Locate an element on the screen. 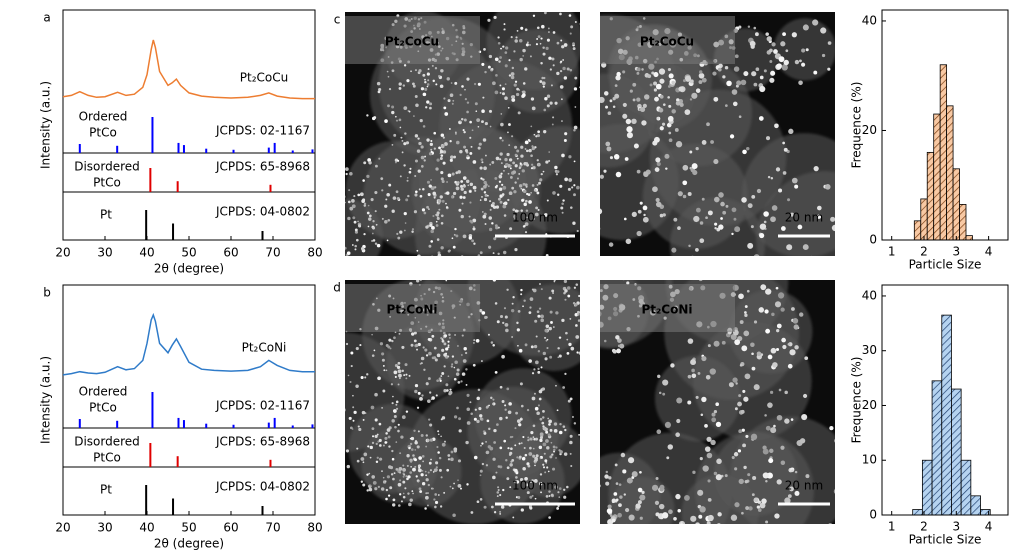 The image size is (1016, 555). image-caption: Pt₂CoCu is located at coordinates (667, 42).